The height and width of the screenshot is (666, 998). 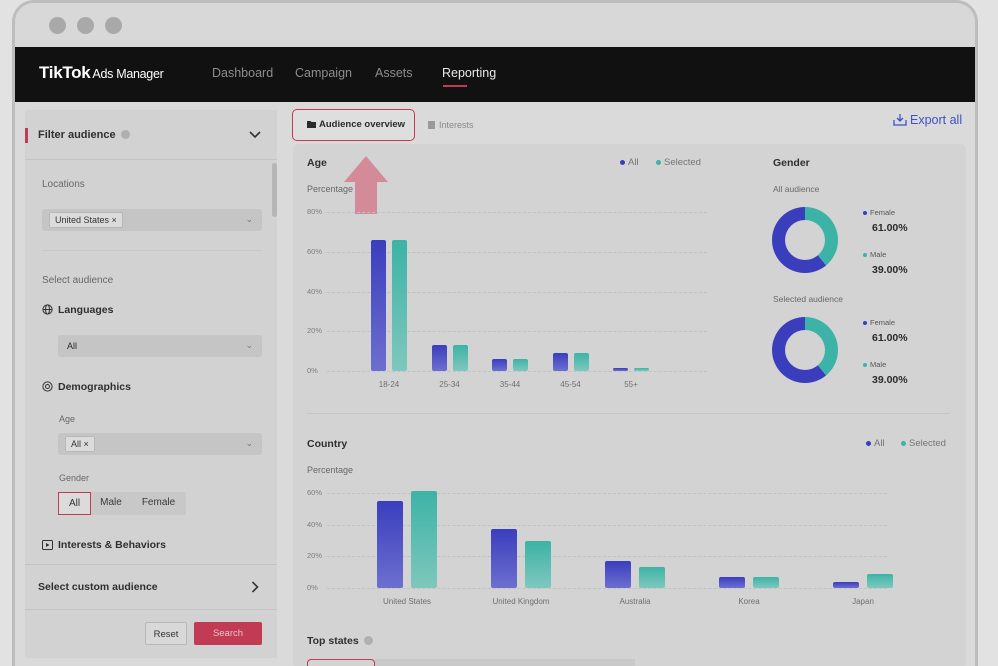 I want to click on bookmark-icon, so click(x=431, y=125).